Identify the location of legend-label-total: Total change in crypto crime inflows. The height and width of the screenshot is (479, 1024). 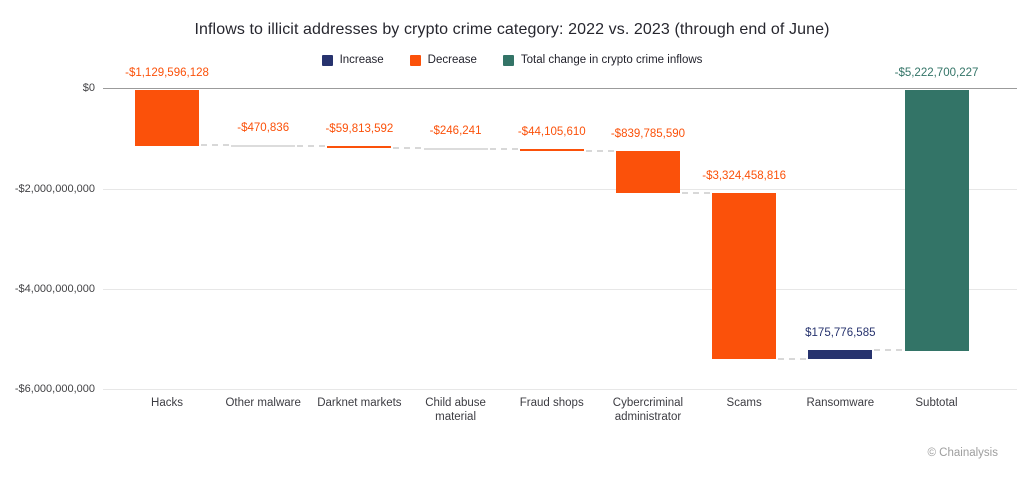
(611, 60).